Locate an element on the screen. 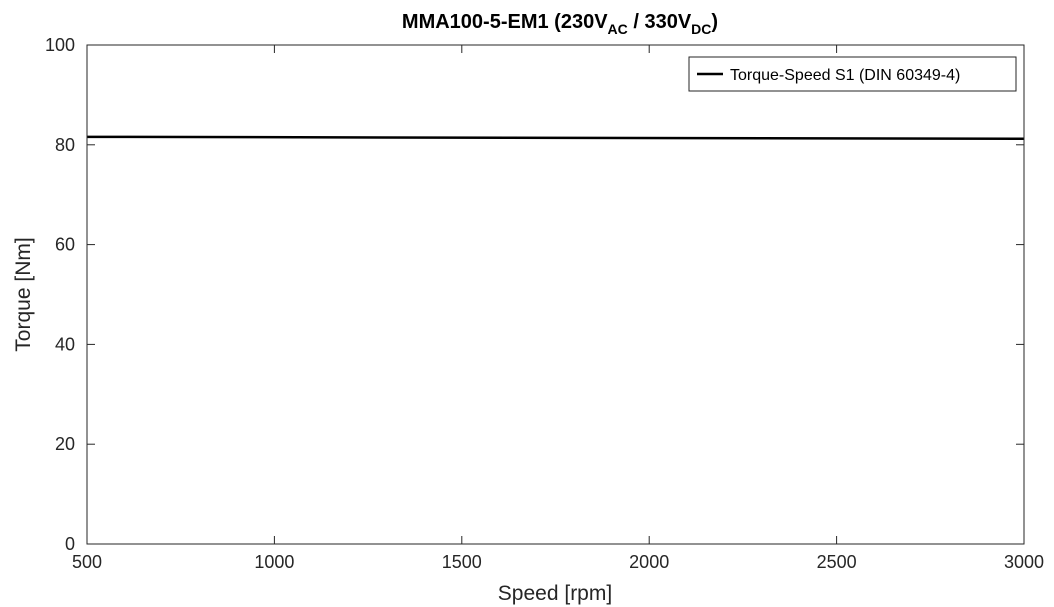  x-tick-label: 1500 is located at coordinates (462, 562).